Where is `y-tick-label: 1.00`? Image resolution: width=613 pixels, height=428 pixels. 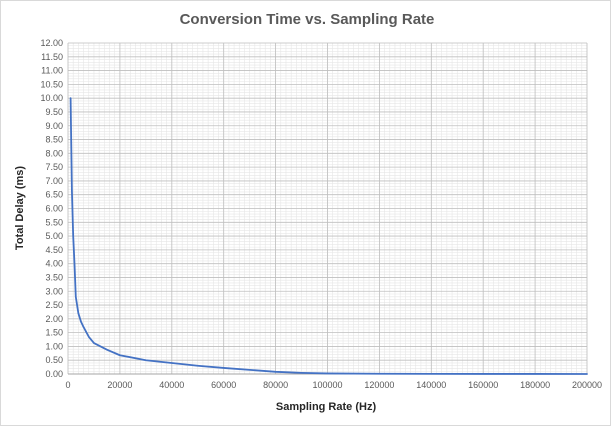
y-tick-label: 1.00 is located at coordinates (54, 346).